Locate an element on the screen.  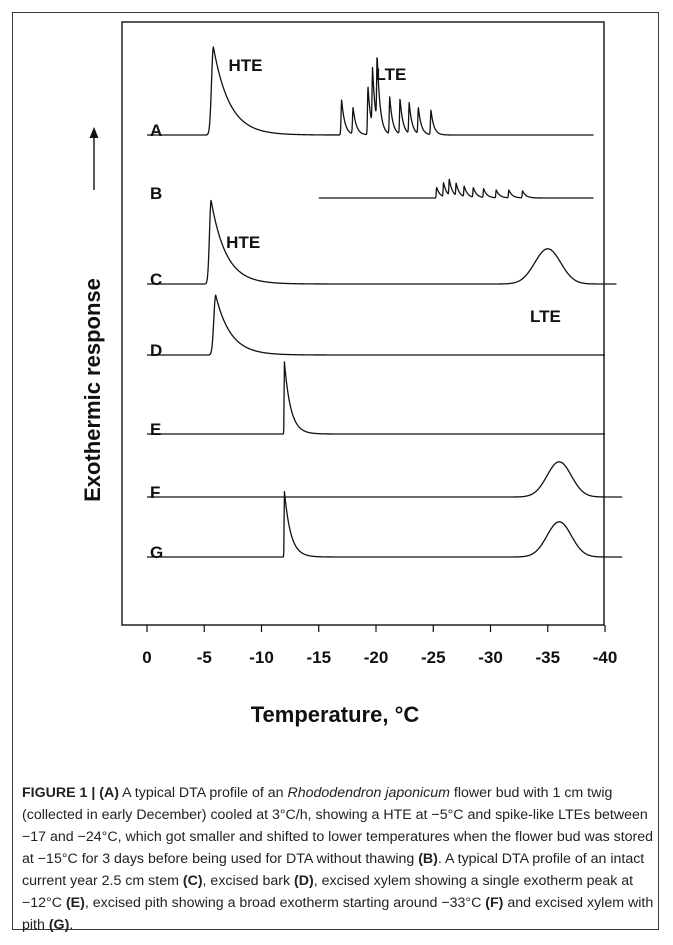
y-axis-arrow-icon is located at coordinates (94, 158).